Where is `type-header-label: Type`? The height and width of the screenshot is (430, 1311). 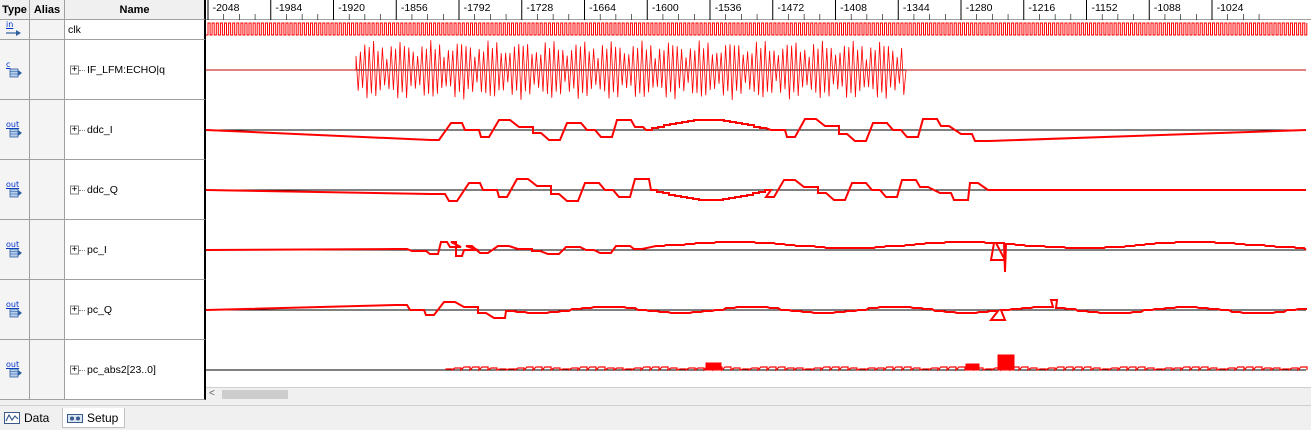
type-header-label: Type is located at coordinates (14, 10).